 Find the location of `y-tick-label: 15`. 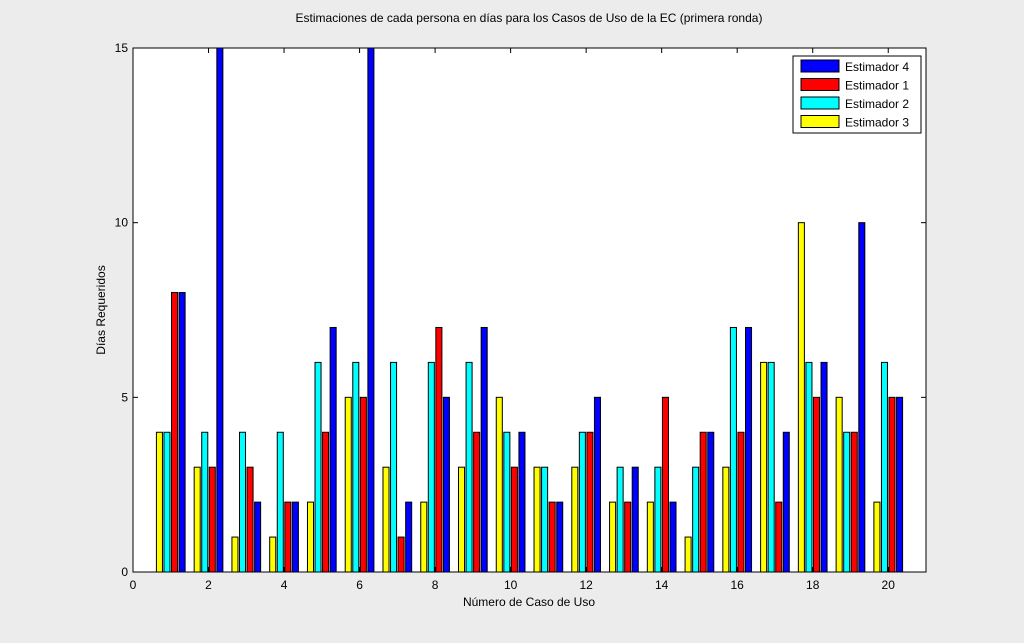

y-tick-label: 15 is located at coordinates (122, 48).